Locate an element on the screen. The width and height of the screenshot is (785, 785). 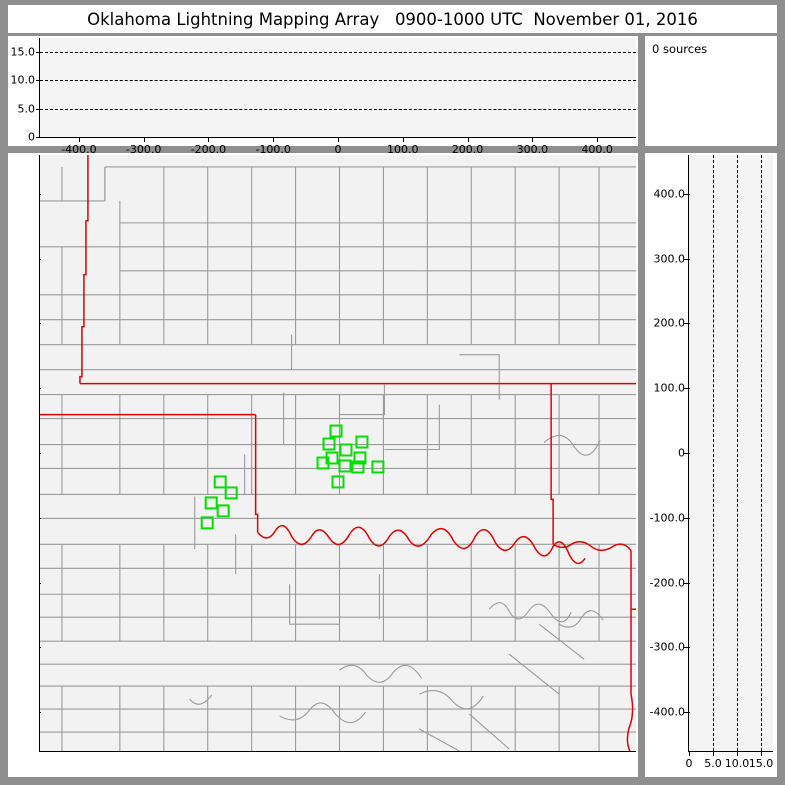
xtick-label: 200.0 is located at coordinates (467, 149).